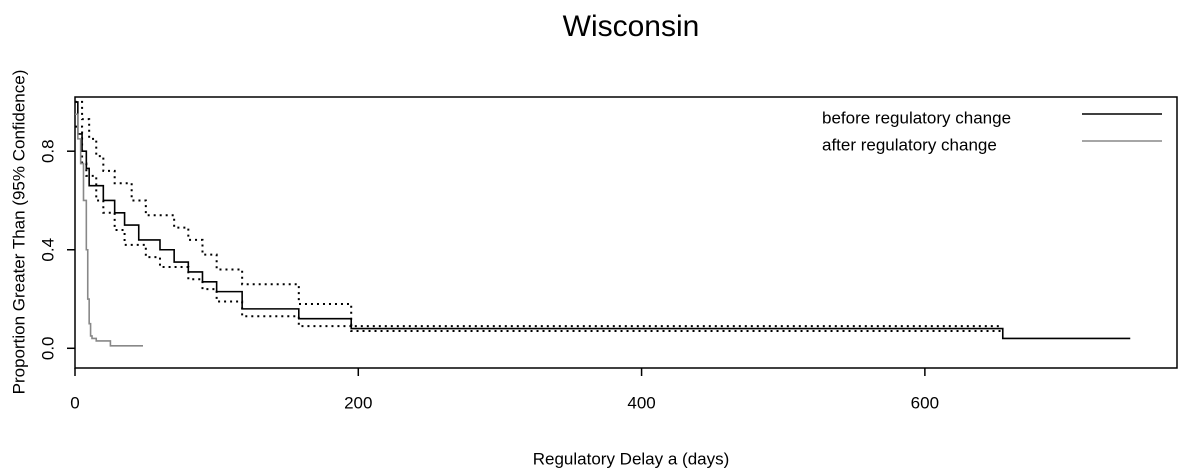 The image size is (1179, 472). Describe the element at coordinates (909, 144) in the screenshot. I see `legend-label: after regulatory change` at that location.